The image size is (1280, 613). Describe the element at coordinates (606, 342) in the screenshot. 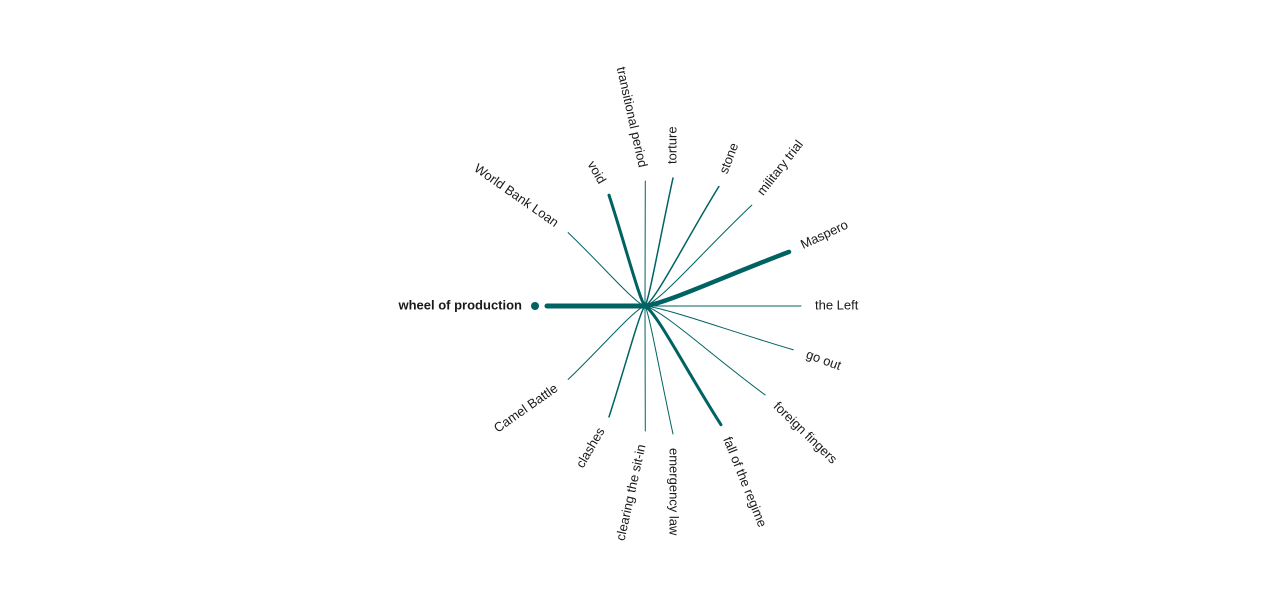

I see `edge-camel-battle` at that location.